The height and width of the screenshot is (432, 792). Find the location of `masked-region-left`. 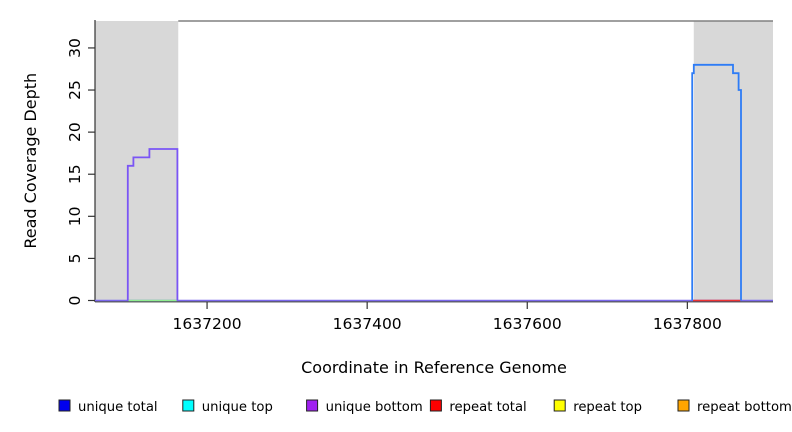

masked-region-left is located at coordinates (137, 161).